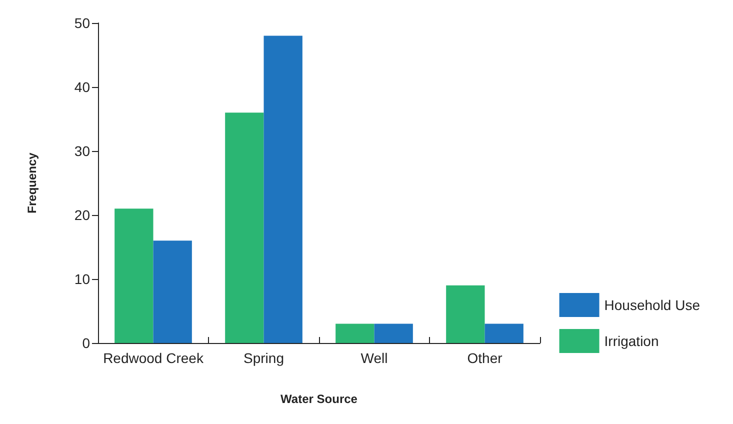 This screenshot has width=733, height=424. What do you see at coordinates (319, 399) in the screenshot?
I see `x-axis-title: Water Source` at bounding box center [319, 399].